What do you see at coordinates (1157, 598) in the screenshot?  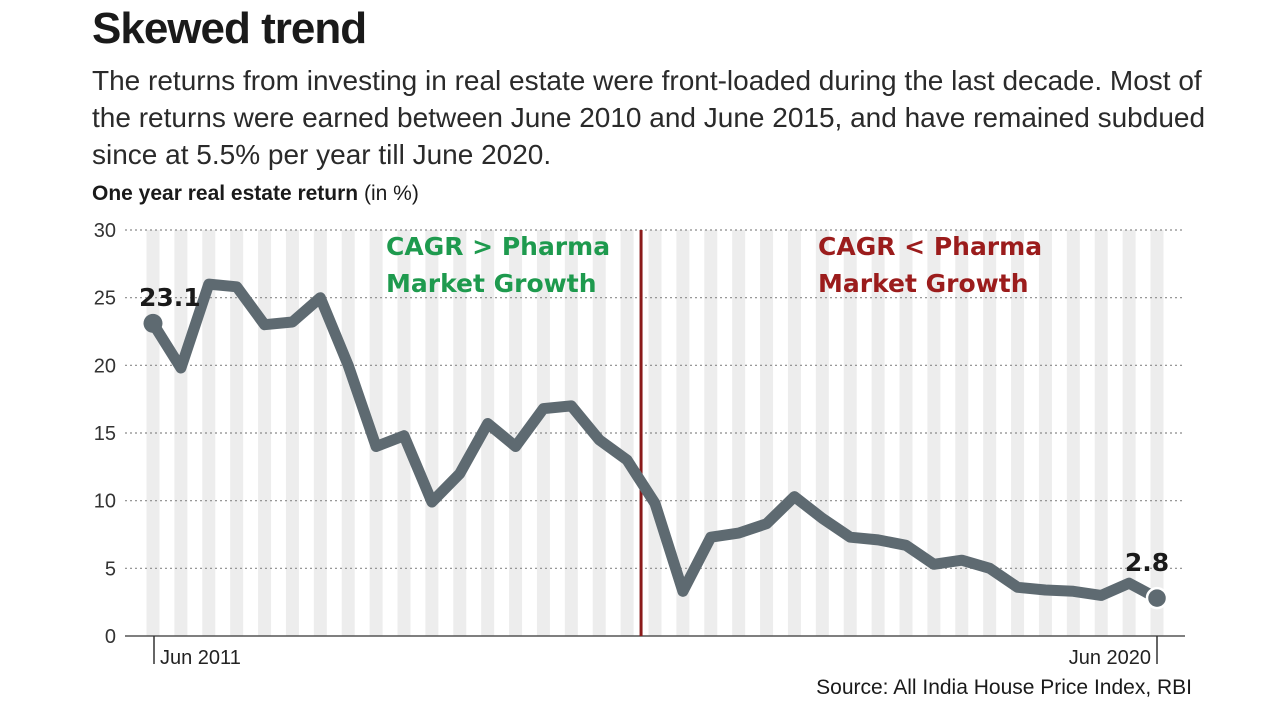 I see `end-marker` at bounding box center [1157, 598].